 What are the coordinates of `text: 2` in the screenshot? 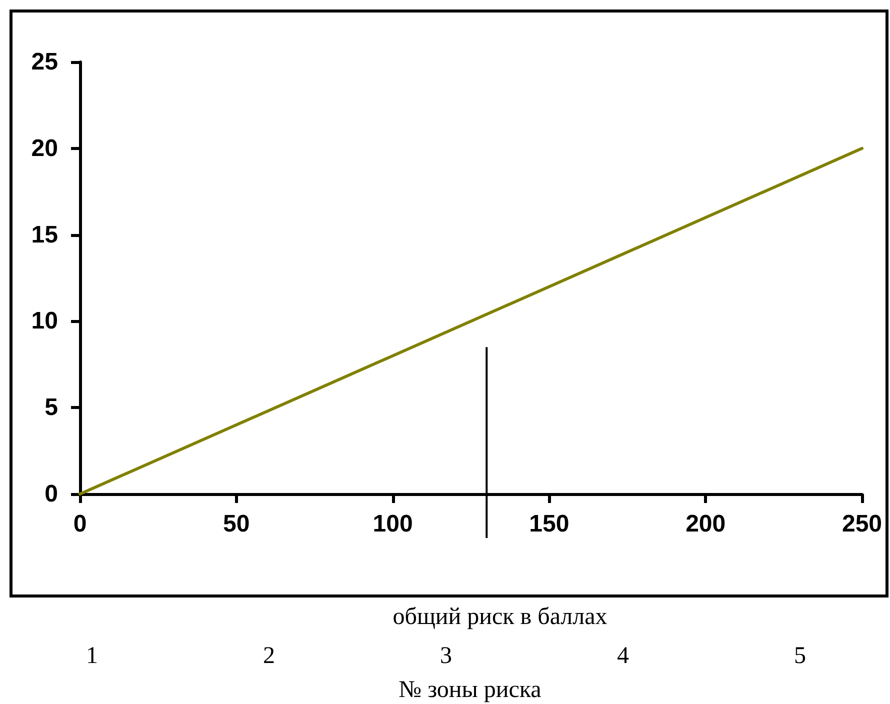 It's located at (269, 656).